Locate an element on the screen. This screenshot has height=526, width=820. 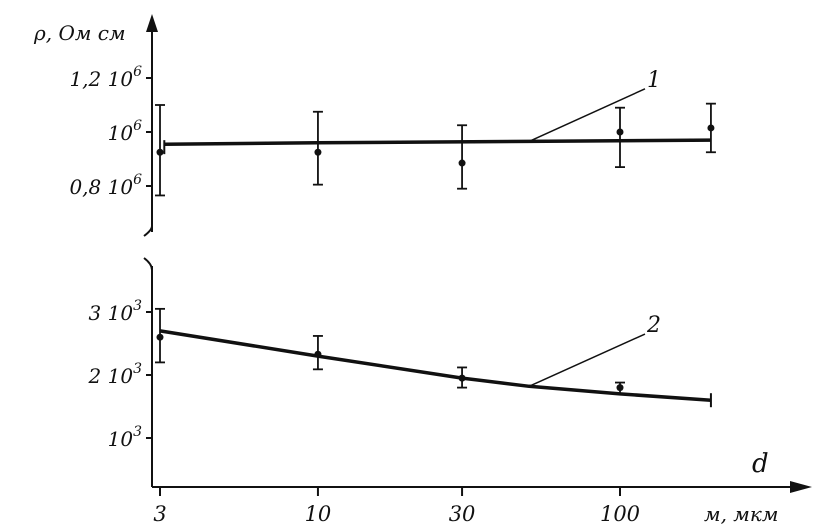
y-tick-label: 10⁶ is located at coordinates (125, 131).